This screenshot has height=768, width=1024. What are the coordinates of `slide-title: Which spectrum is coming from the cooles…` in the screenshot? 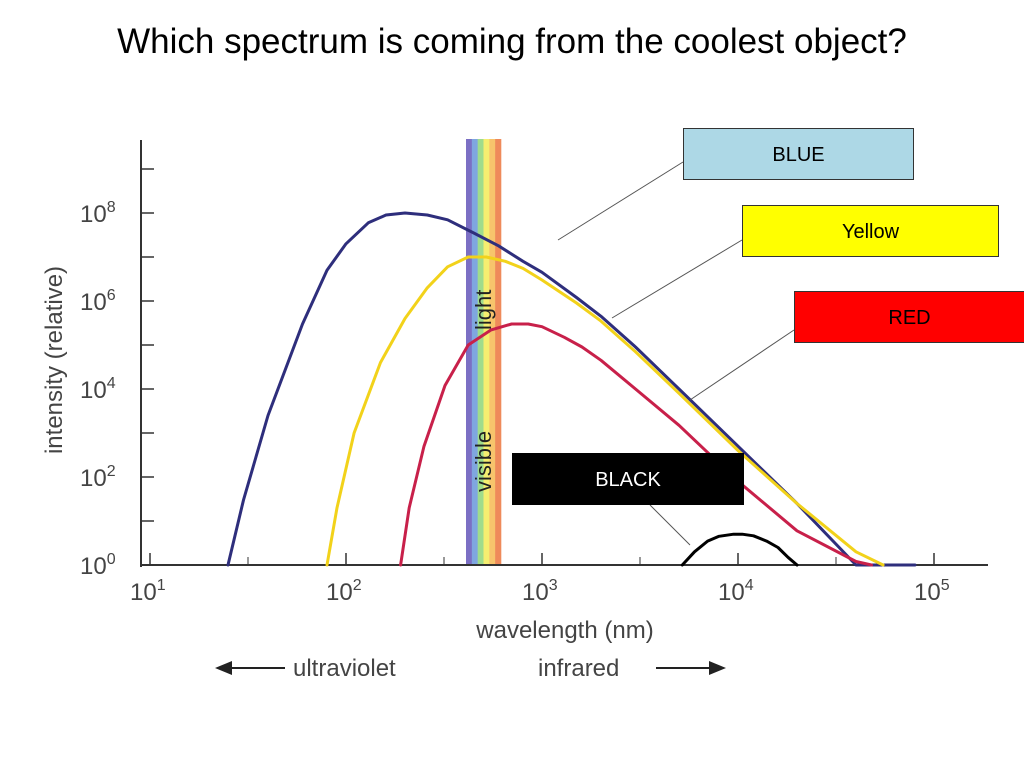 It's located at (512, 41).